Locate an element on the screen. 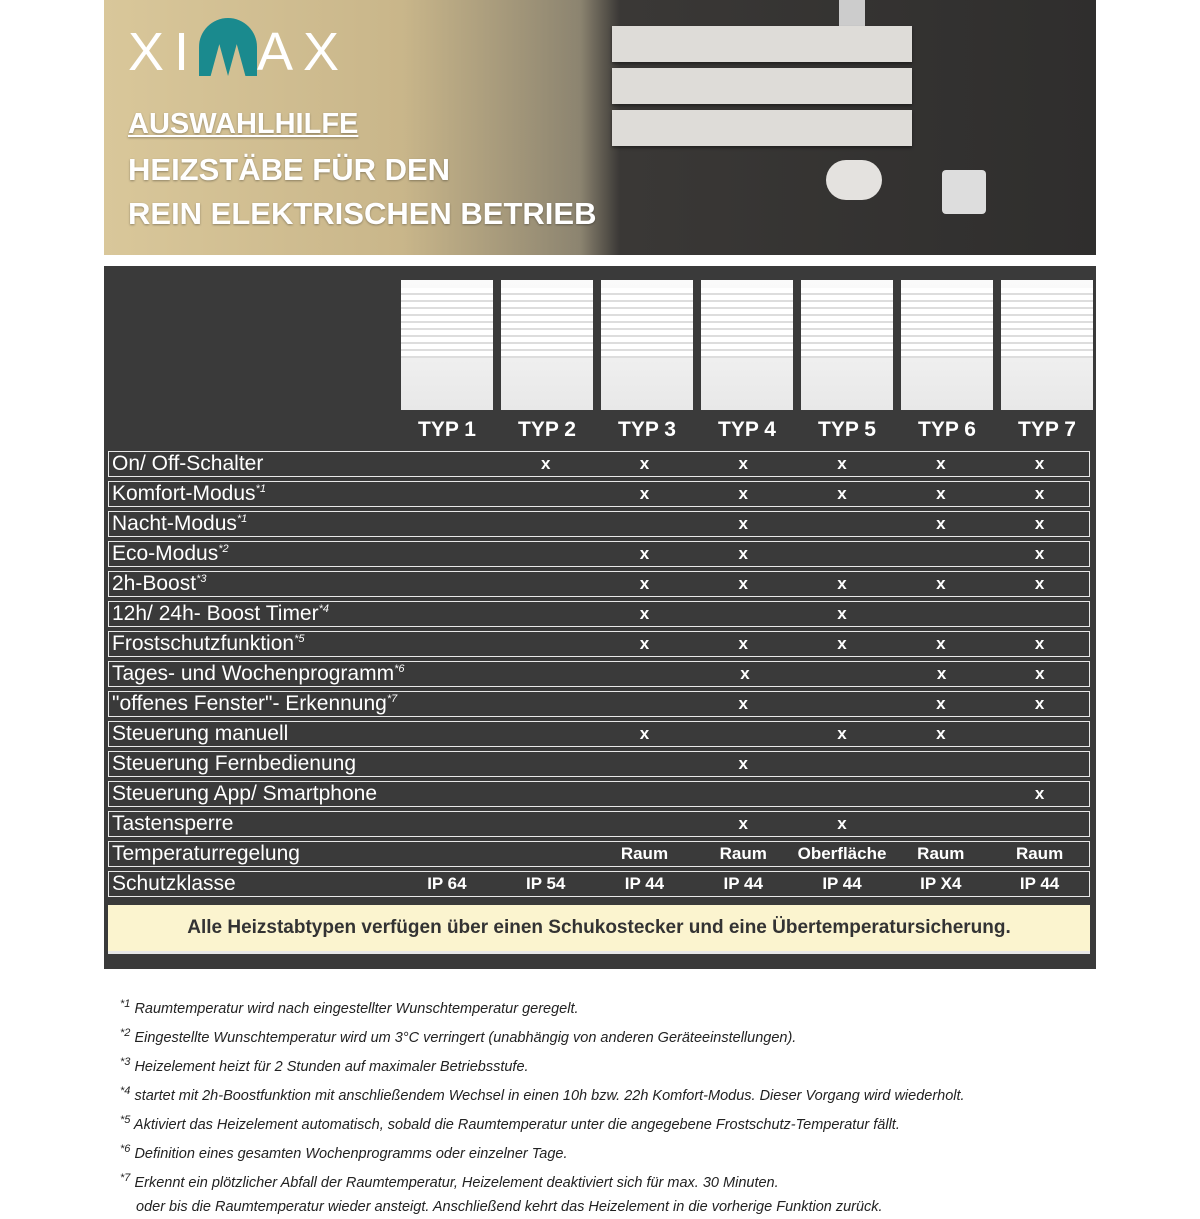  row-label-text: 2h-Boost is located at coordinates (154, 583).